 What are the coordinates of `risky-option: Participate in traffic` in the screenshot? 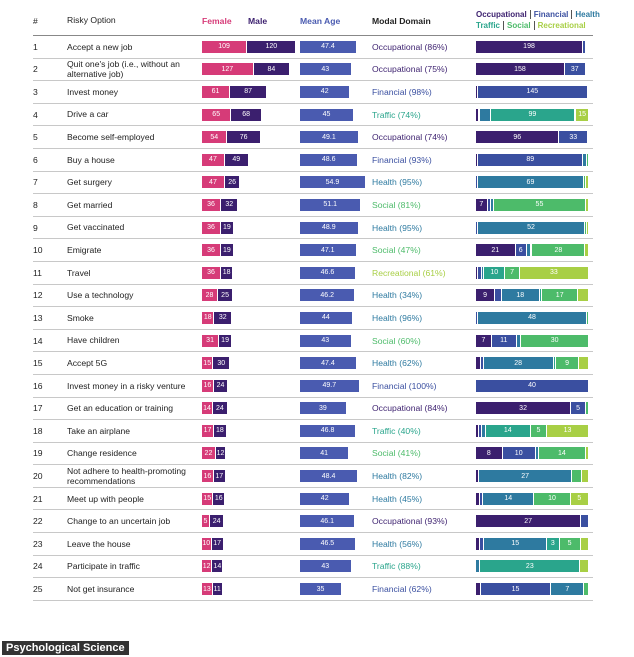 It's located at (103, 566).